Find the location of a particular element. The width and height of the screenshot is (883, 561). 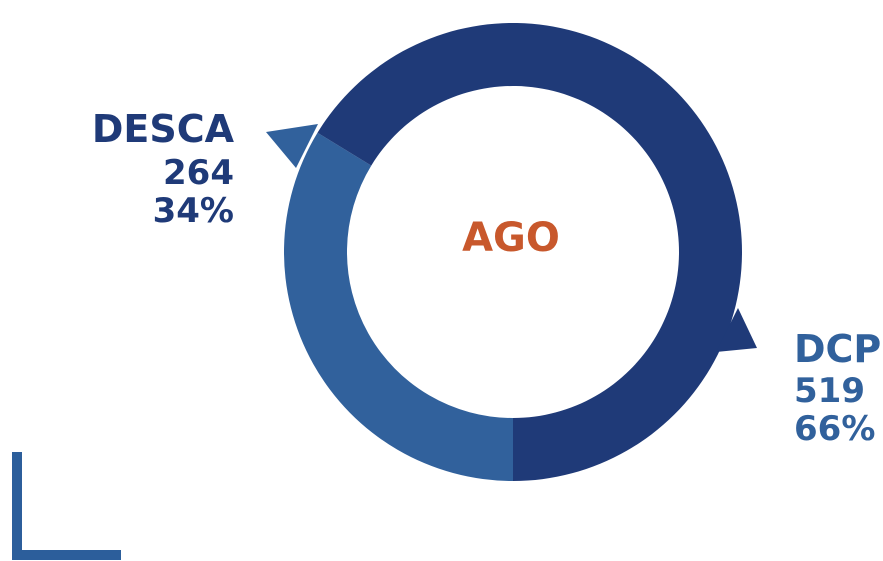

corner-bracket-horizontal is located at coordinates (66, 555).